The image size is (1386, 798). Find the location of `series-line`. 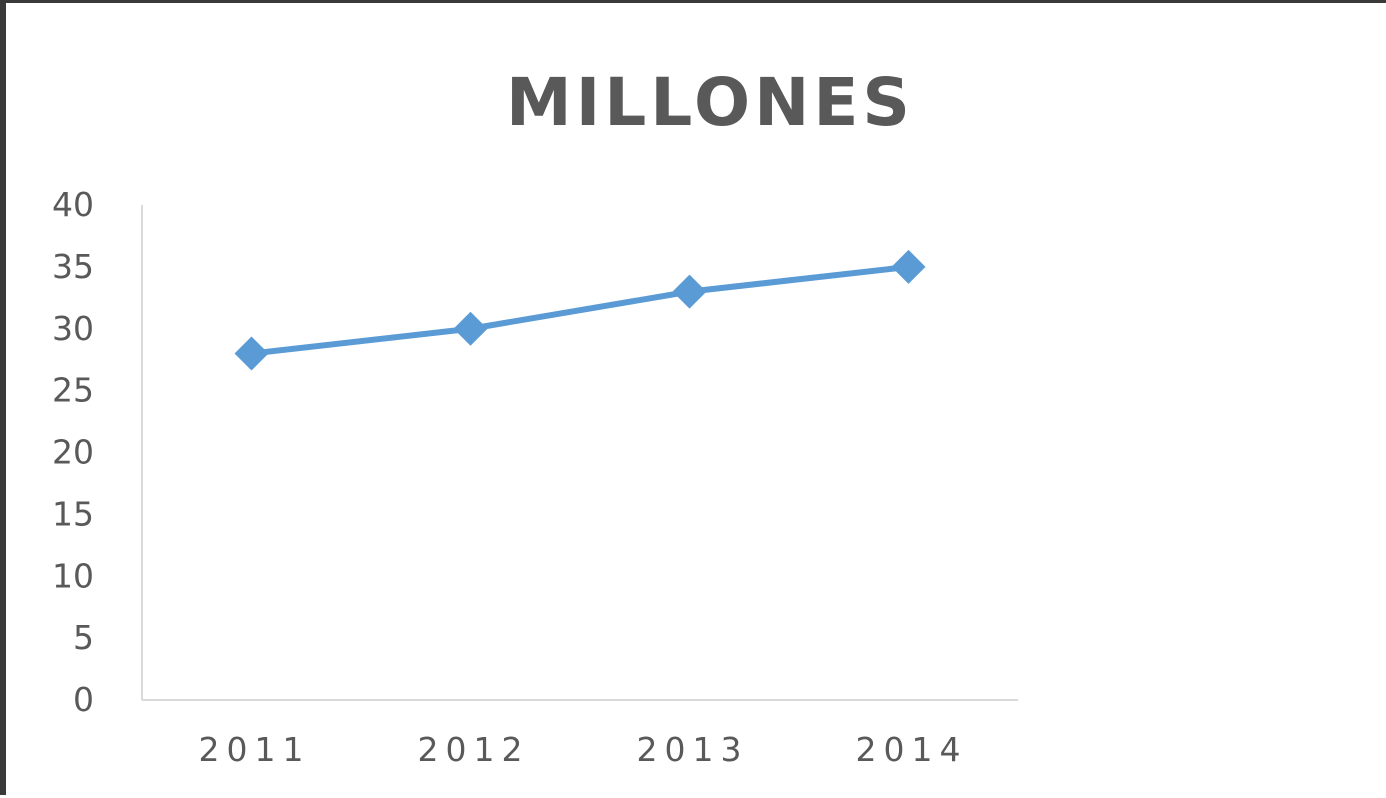

series-line is located at coordinates (580, 310).